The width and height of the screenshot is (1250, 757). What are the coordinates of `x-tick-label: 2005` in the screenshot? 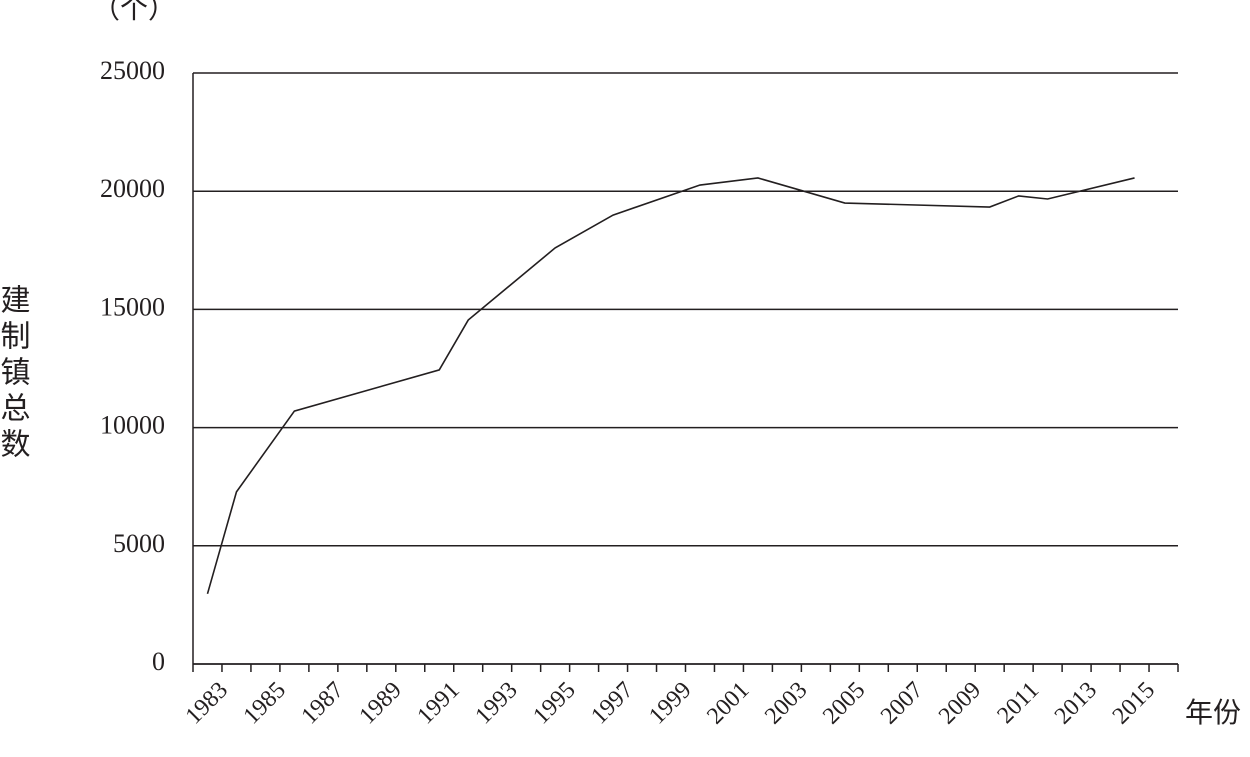 It's located at (844, 703).